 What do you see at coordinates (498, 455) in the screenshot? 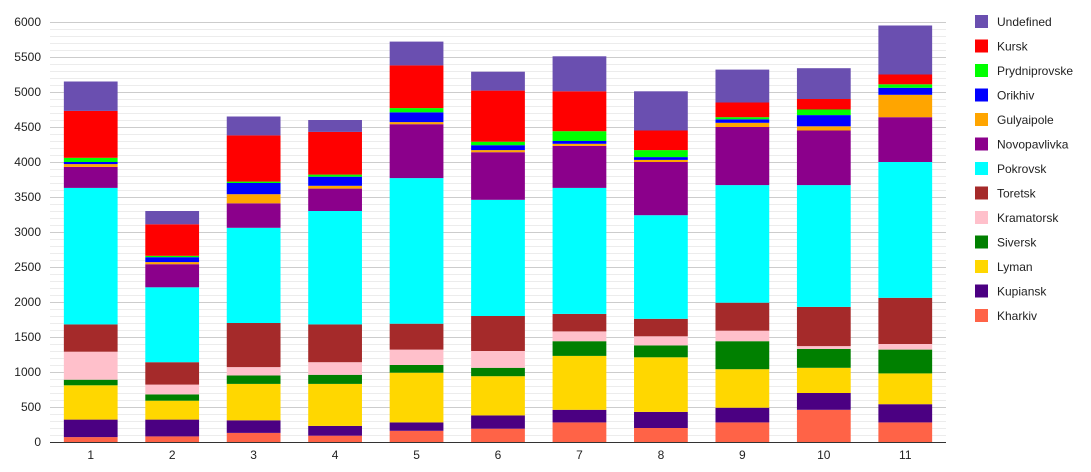
I see `x-tick-label: 6` at bounding box center [498, 455].